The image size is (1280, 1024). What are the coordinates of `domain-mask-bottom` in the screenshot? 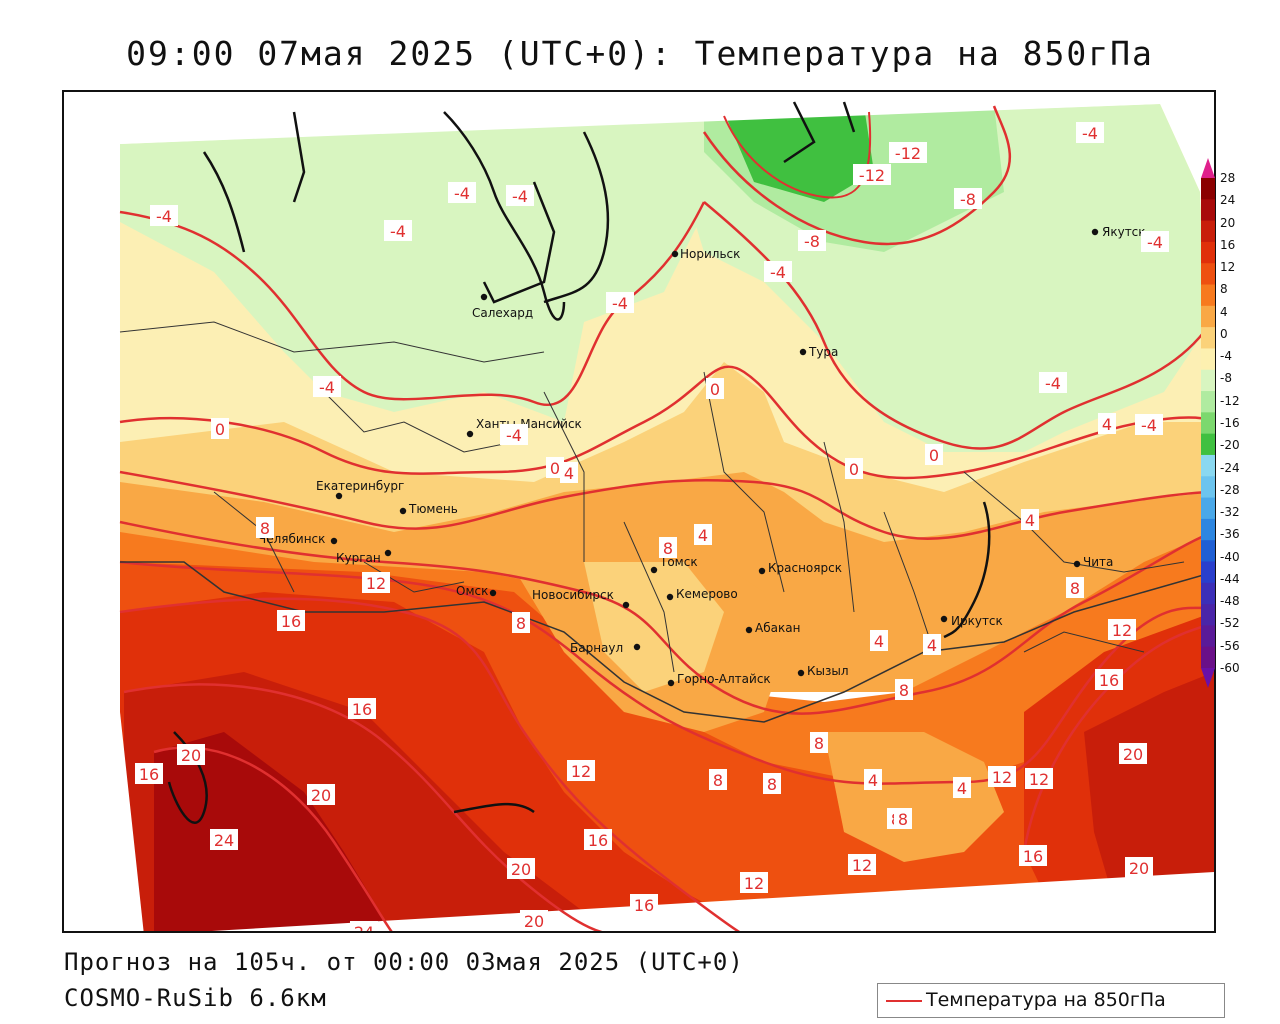 It's located at (712, 901).